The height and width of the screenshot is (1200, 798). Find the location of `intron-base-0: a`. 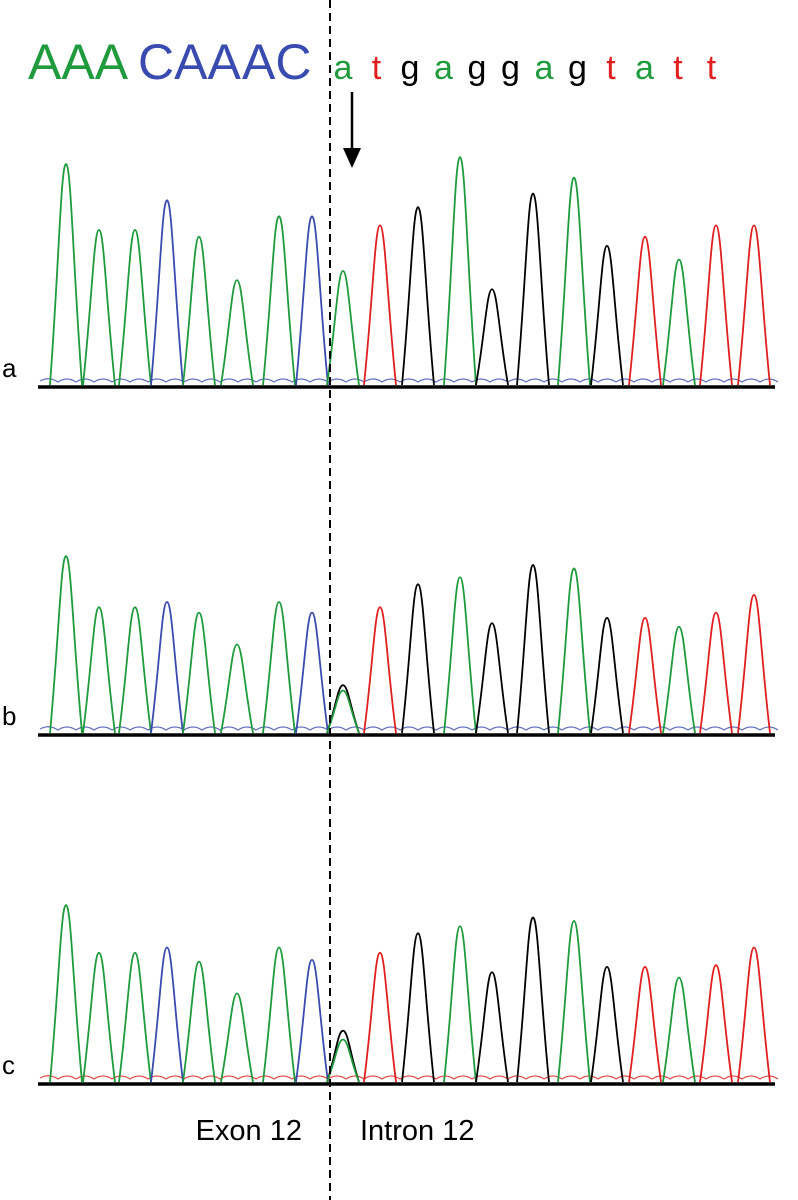

intron-base-0: a is located at coordinates (343, 68).